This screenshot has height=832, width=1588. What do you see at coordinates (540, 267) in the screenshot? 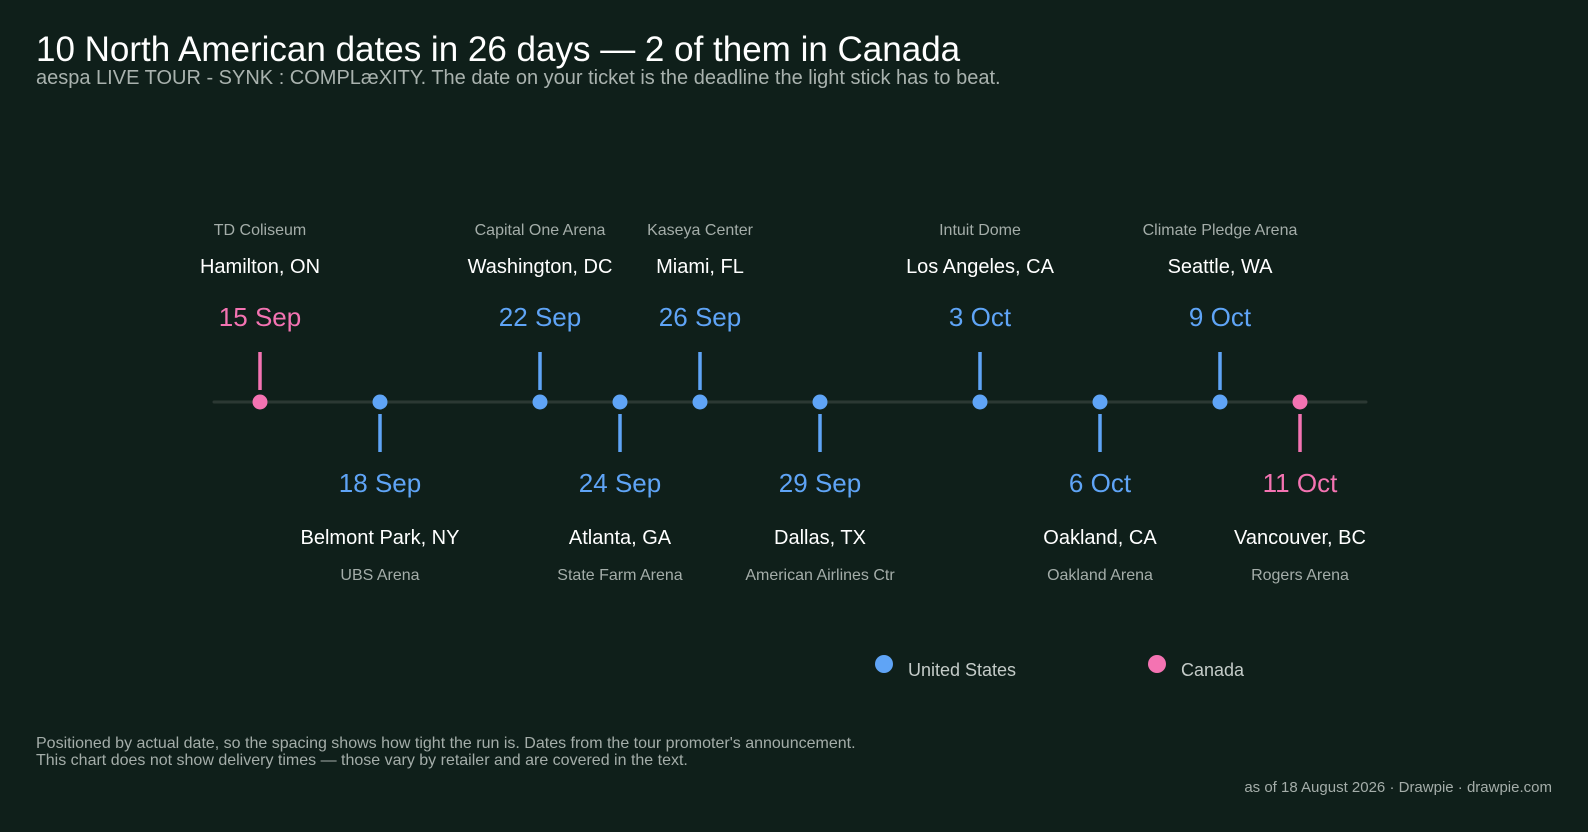
I see `event-city-label: Washington, DC` at bounding box center [540, 267].